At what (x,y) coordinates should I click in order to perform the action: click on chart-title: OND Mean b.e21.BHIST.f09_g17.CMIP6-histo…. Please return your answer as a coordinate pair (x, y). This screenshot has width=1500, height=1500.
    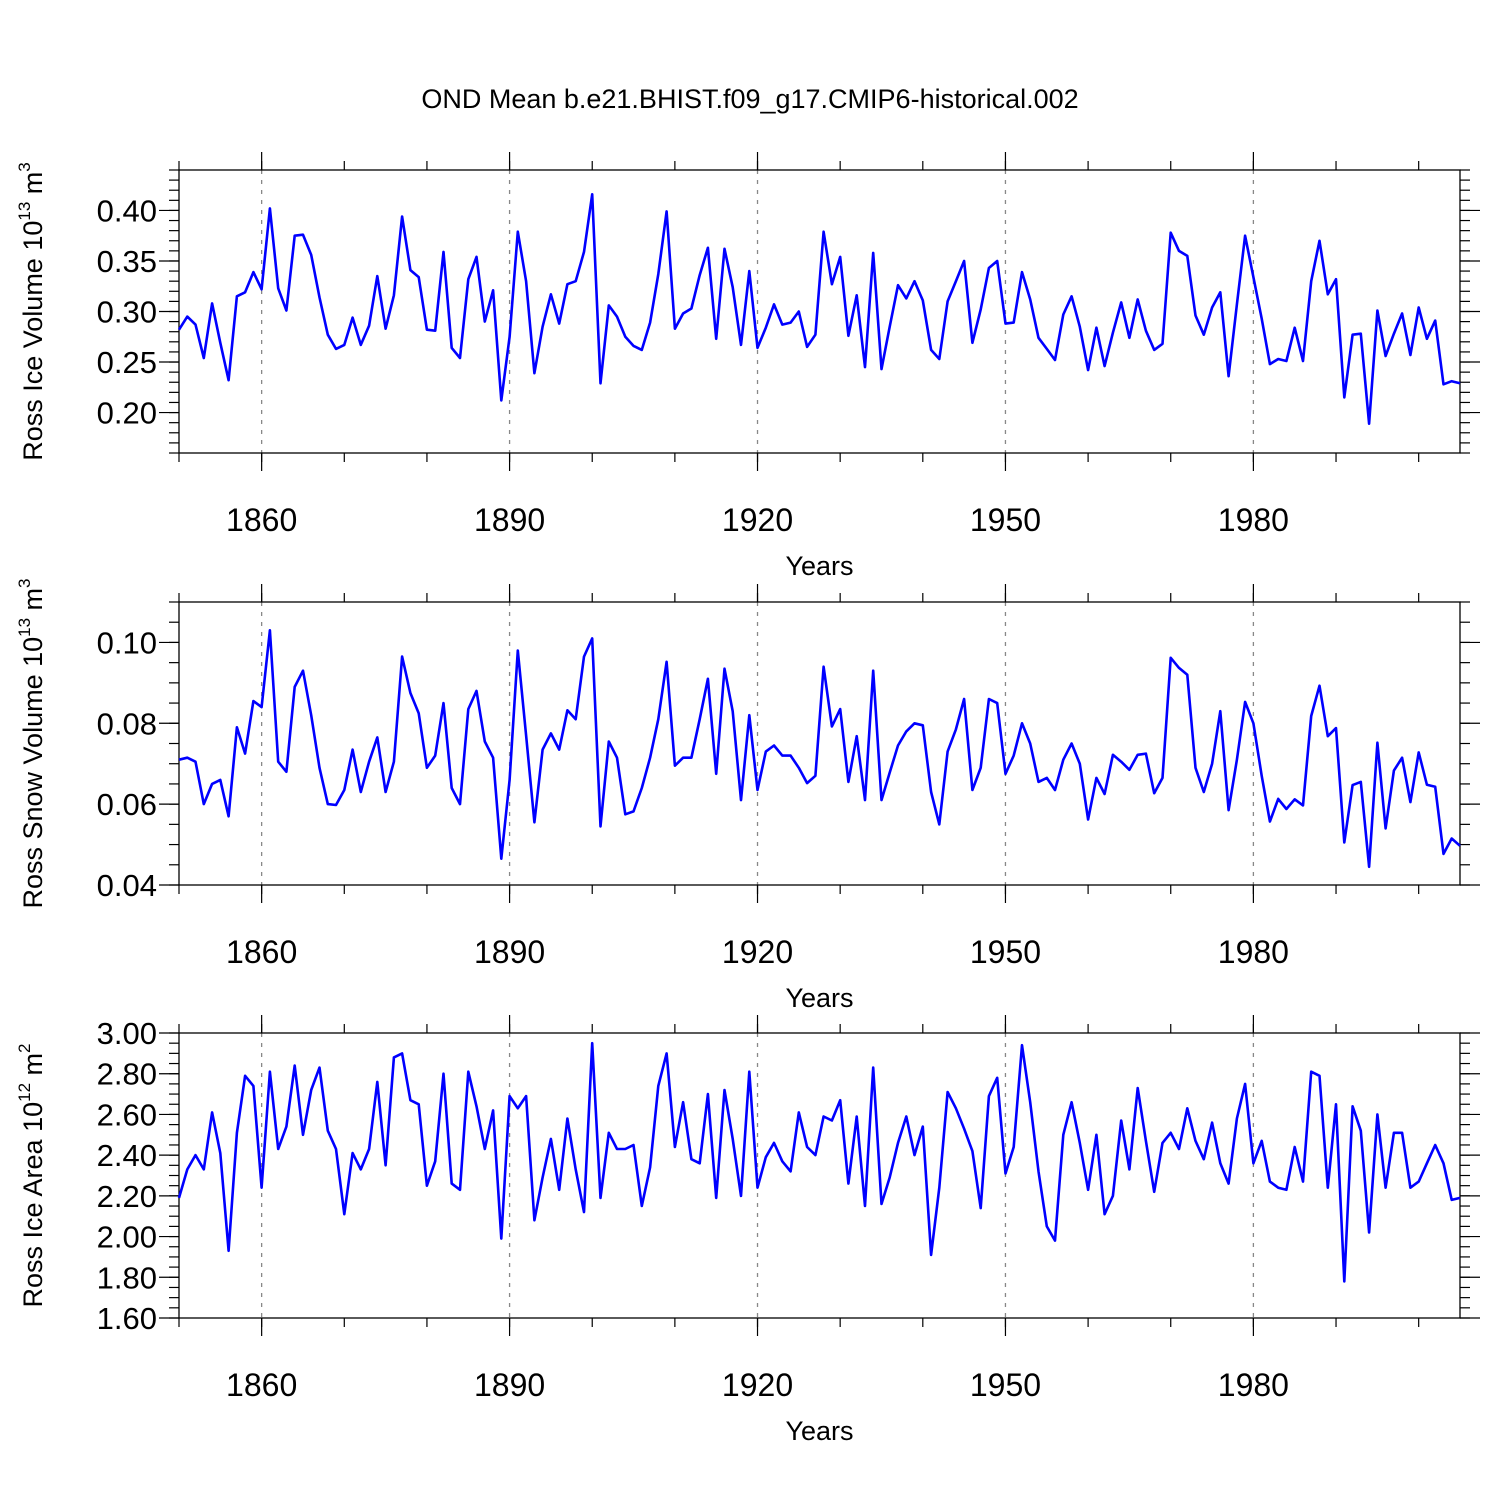
    Looking at the image, I should click on (749, 99).